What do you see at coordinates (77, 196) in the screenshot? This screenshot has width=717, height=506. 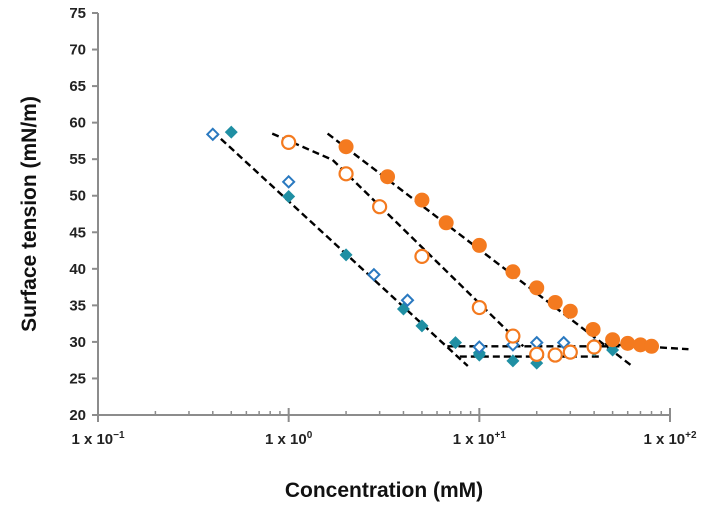 I see `y-tick-label: 50` at bounding box center [77, 196].